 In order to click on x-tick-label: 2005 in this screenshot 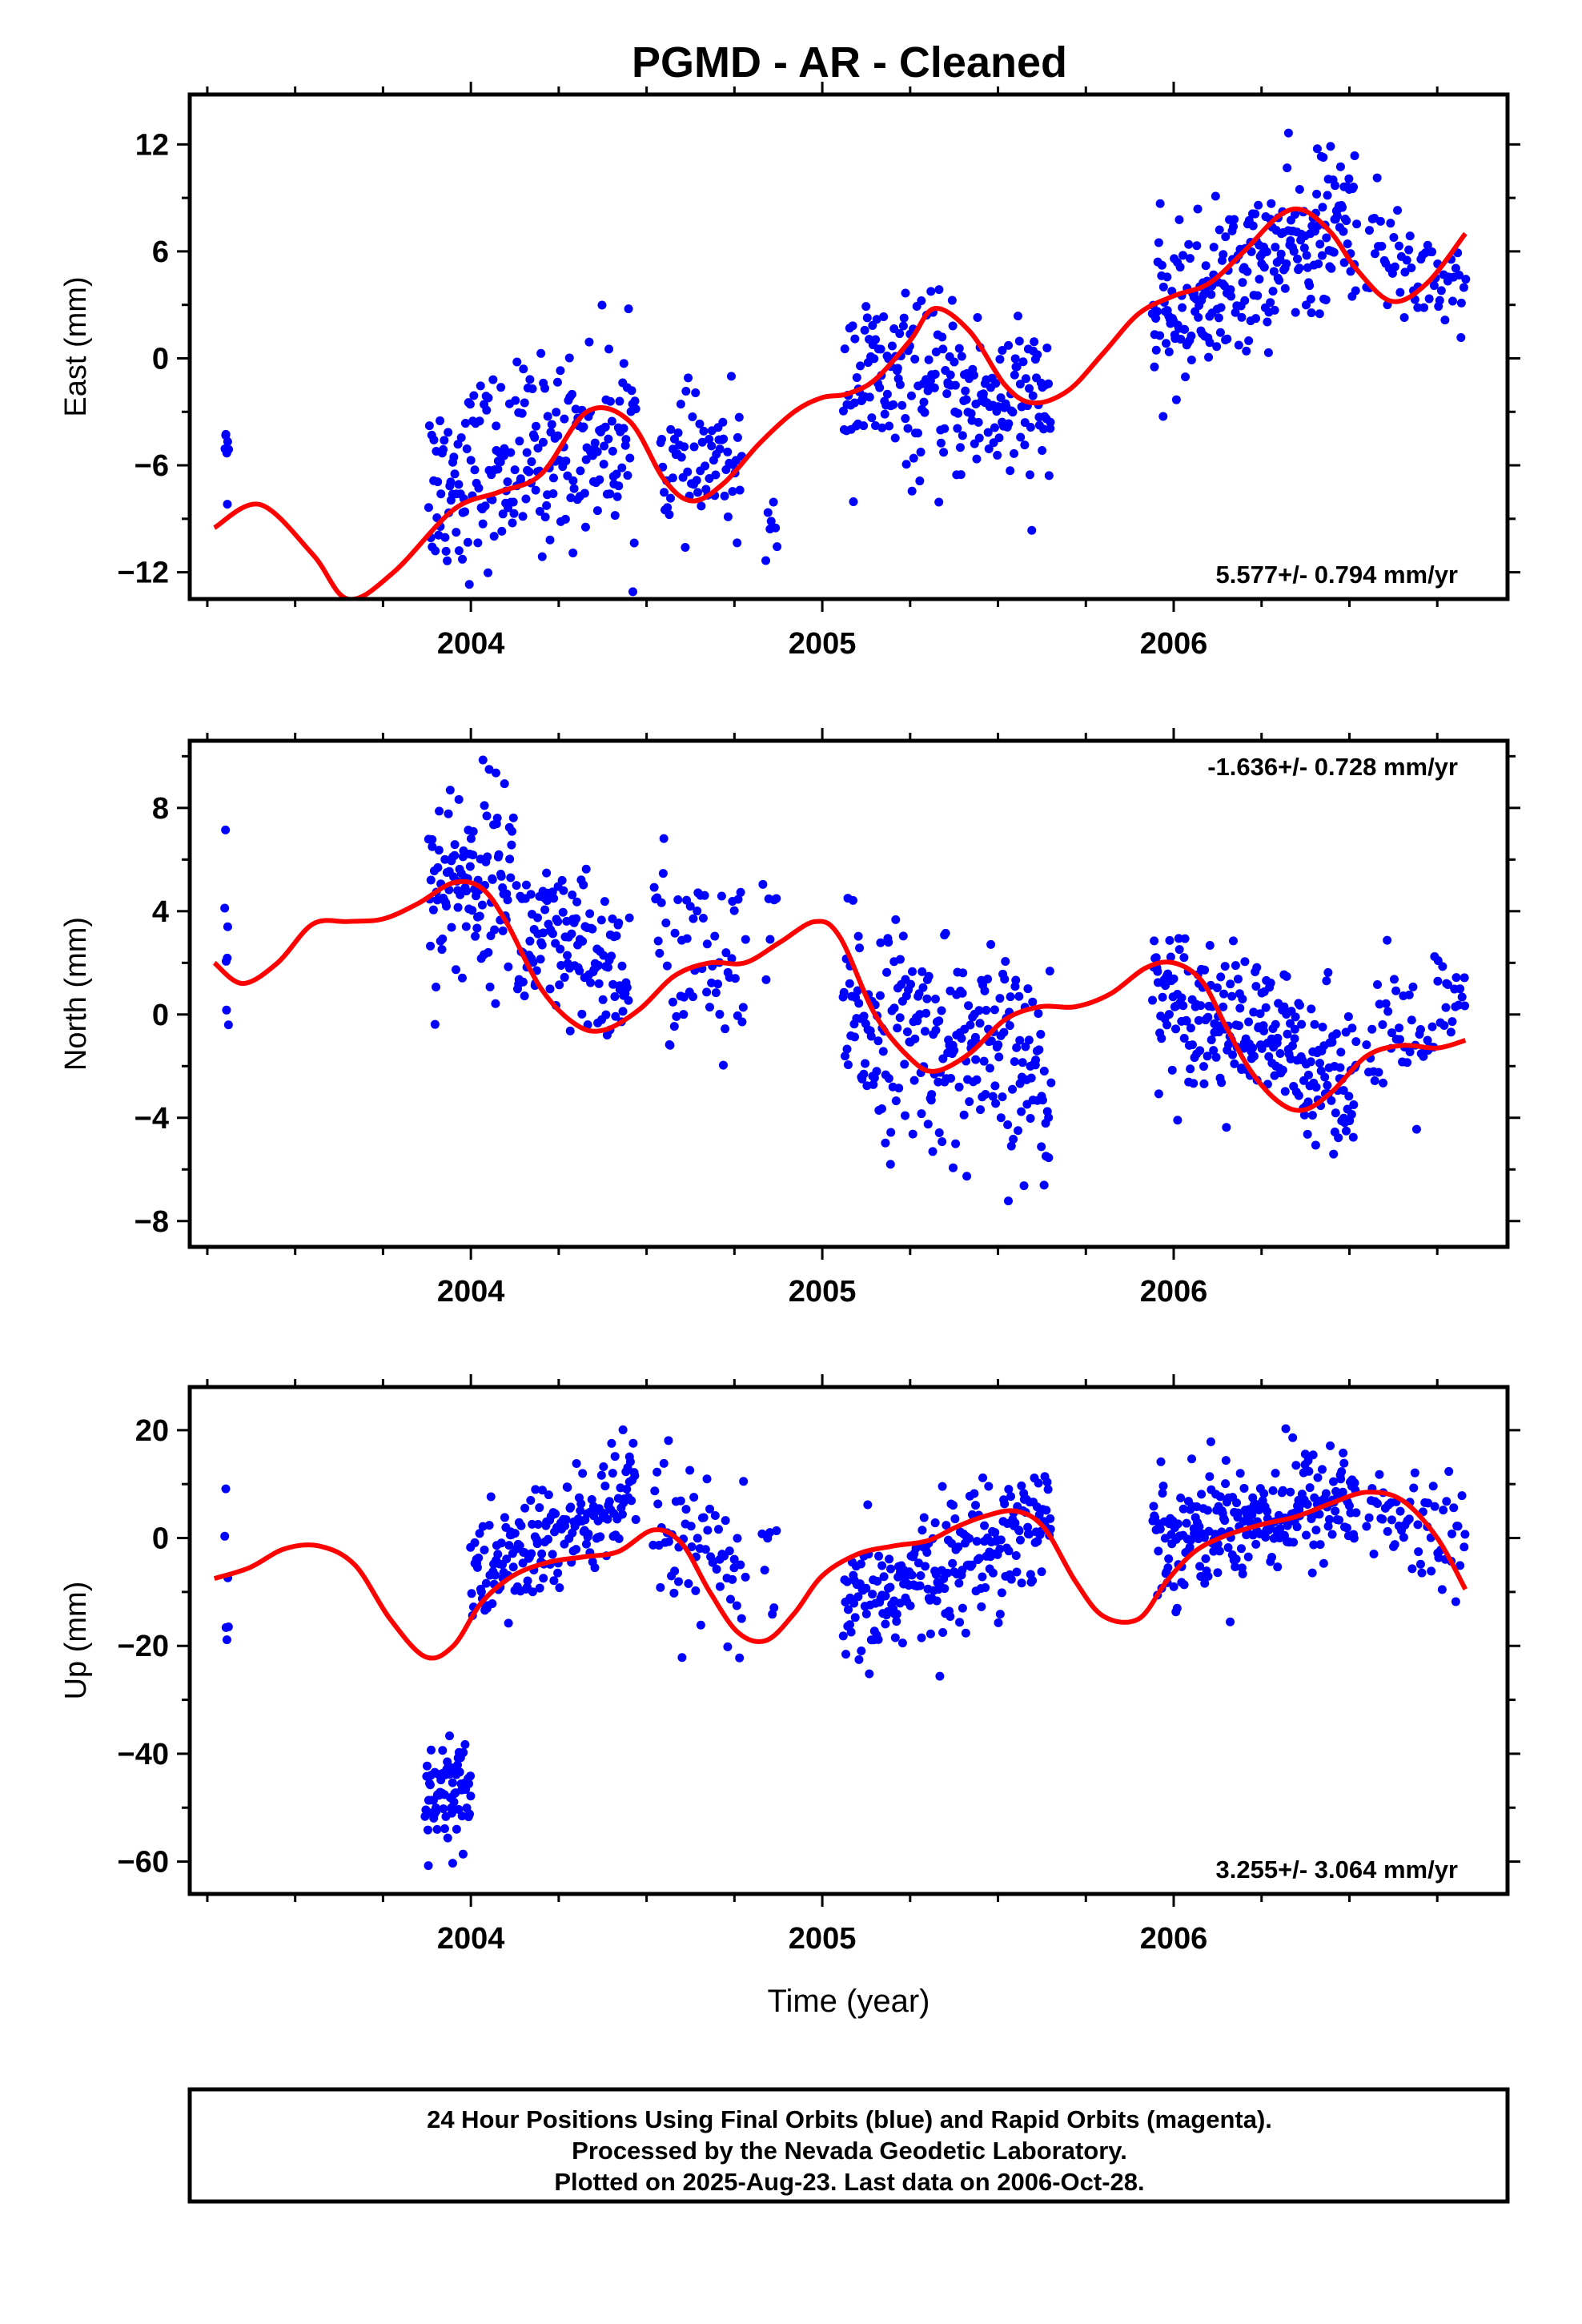, I will do `click(823, 644)`.